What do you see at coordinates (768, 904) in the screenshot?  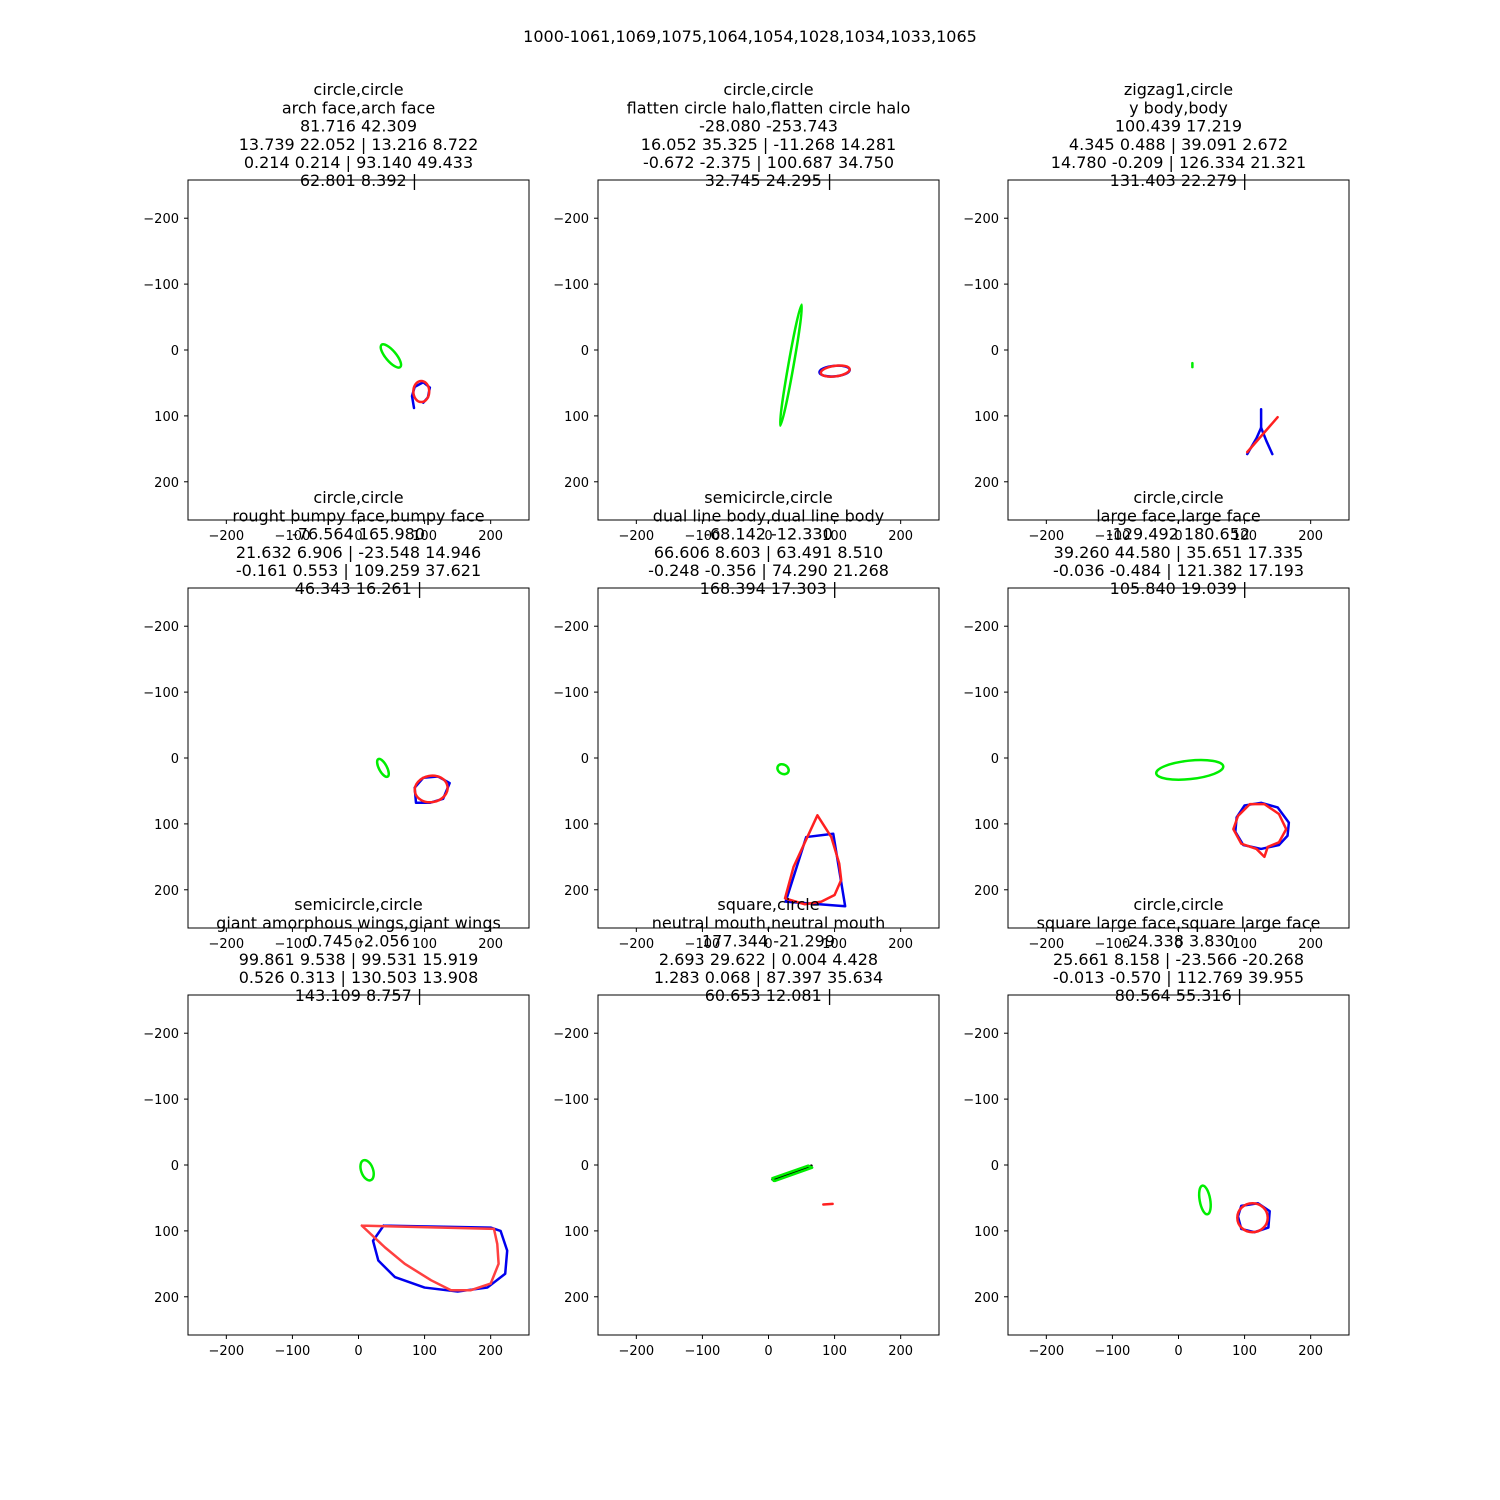 I see `subplot-title-line: square,circle` at bounding box center [768, 904].